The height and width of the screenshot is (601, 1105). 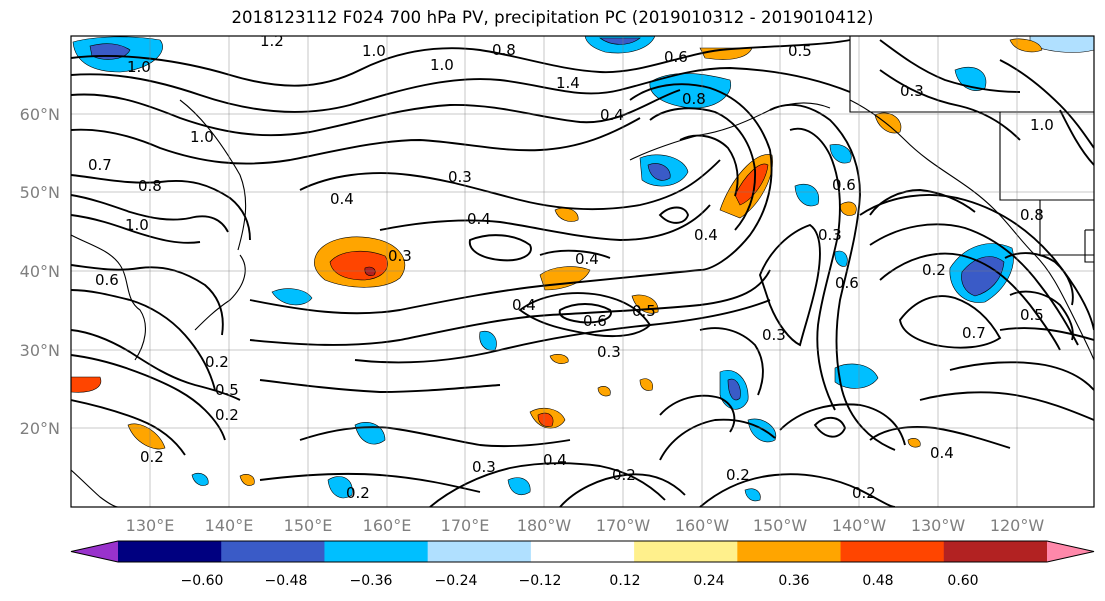 What do you see at coordinates (286, 581) in the screenshot?
I see `colorbar-tick-label: −0.48` at bounding box center [286, 581].